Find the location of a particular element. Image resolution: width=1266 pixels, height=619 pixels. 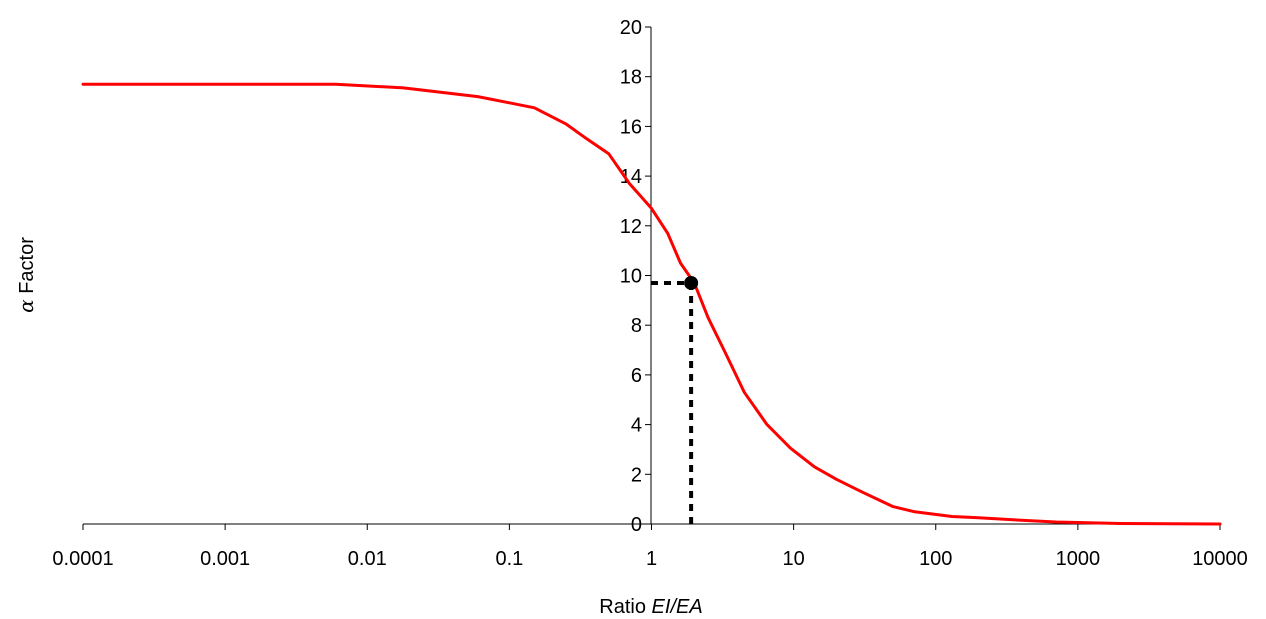

x-tick-label: 0.0001 is located at coordinates (82, 559).